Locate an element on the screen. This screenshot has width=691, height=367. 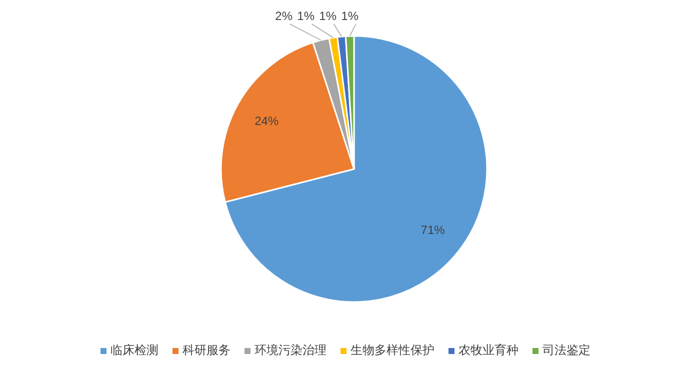
legend-label: 生物多样性保护 is located at coordinates (392, 350).